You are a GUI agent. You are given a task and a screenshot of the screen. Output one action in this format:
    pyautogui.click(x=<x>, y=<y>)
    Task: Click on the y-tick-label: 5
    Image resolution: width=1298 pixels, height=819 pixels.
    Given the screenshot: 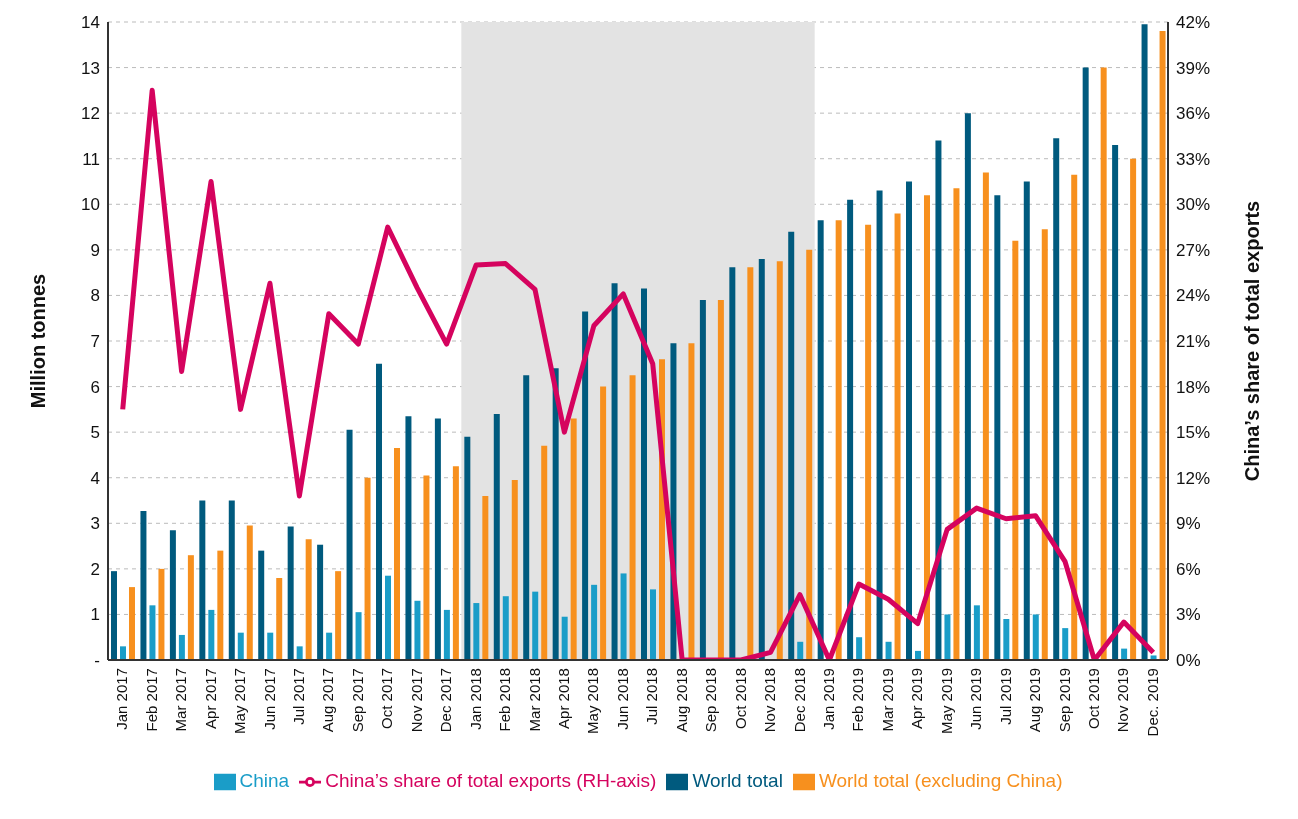 What is the action you would take?
    pyautogui.click(x=95, y=433)
    